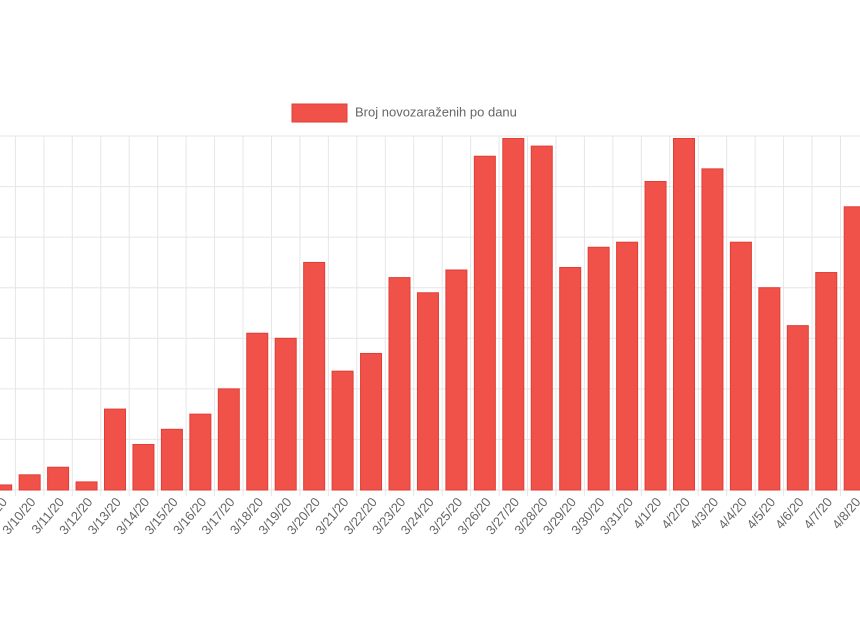 The width and height of the screenshot is (860, 640). Describe the element at coordinates (817, 512) in the screenshot. I see `x-tick-label: 4/7/20` at that location.